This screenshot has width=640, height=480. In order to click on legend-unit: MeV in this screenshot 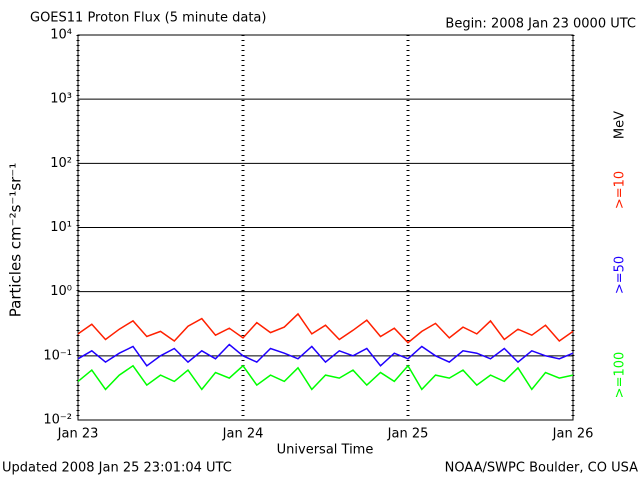, I will do `click(620, 125)`.